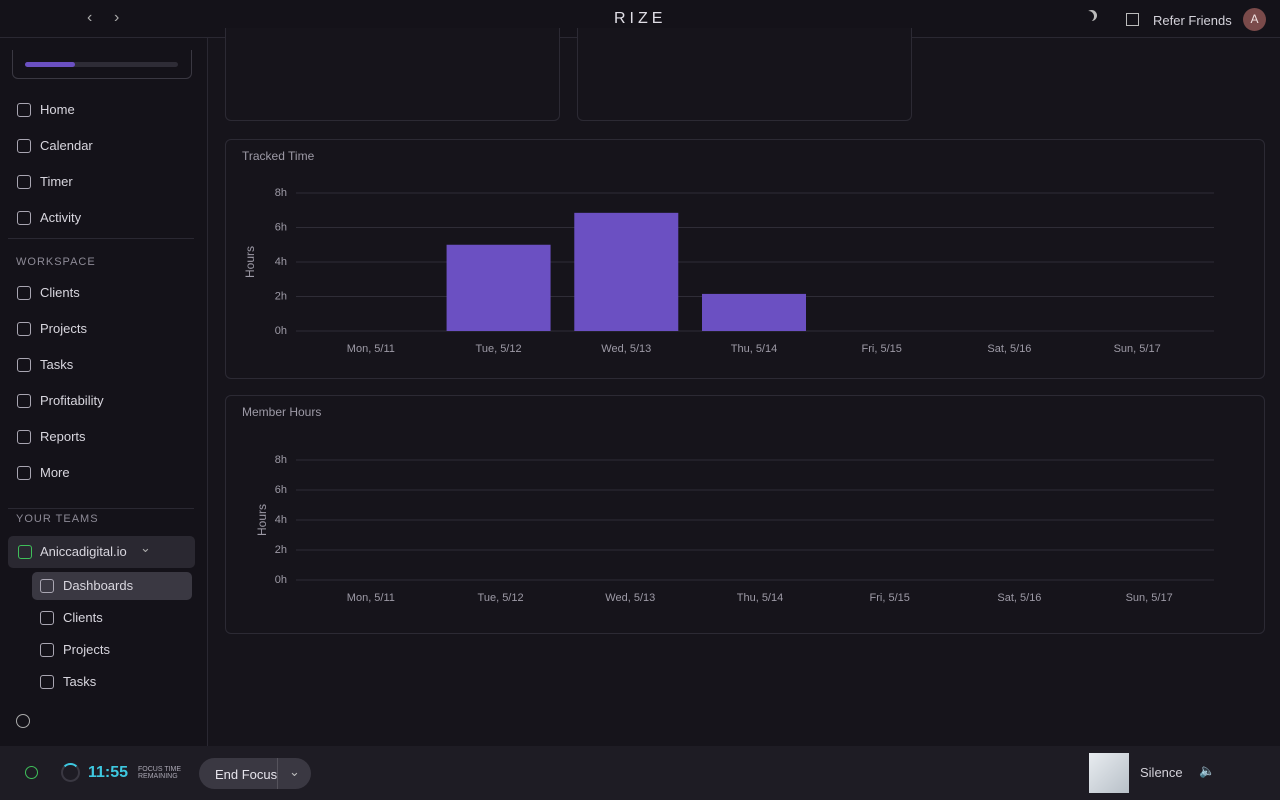 The height and width of the screenshot is (800, 1280). What do you see at coordinates (31, 772) in the screenshot?
I see `power-icon` at bounding box center [31, 772].